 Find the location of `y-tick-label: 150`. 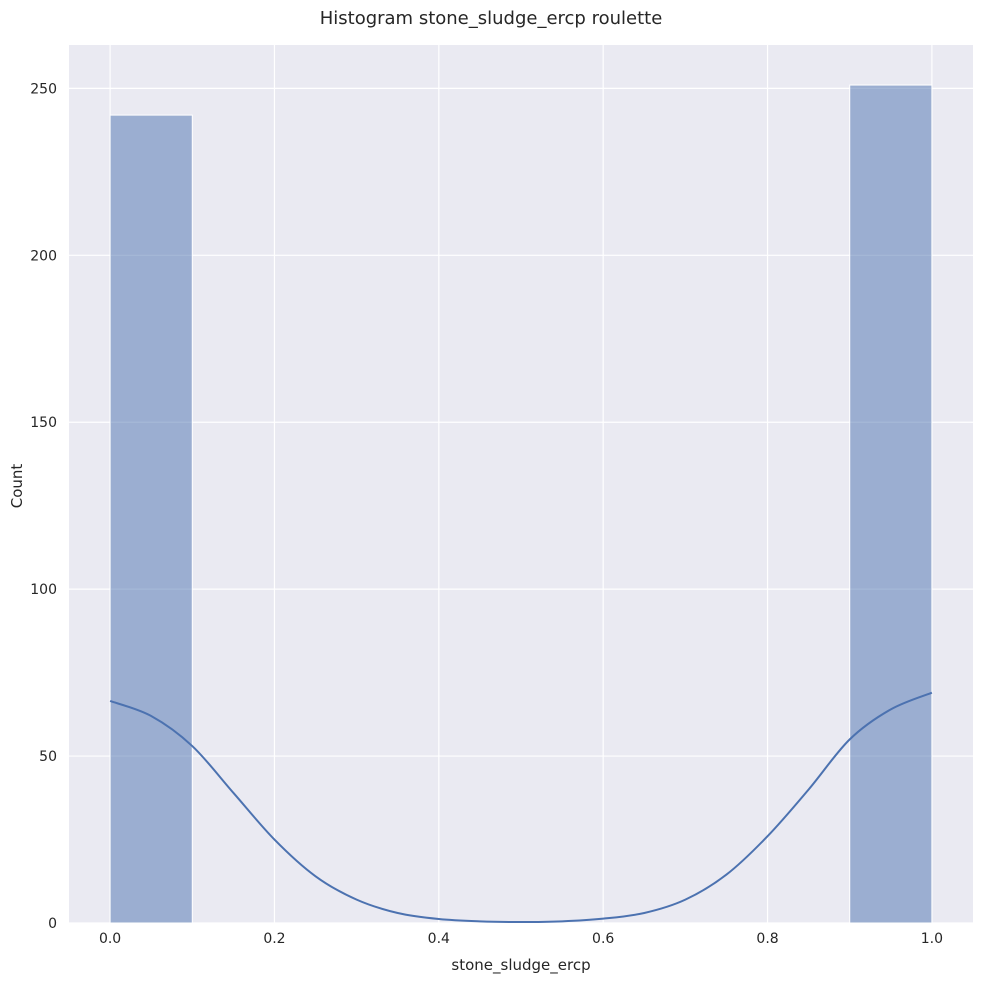

y-tick-label: 150 is located at coordinates (43, 423).